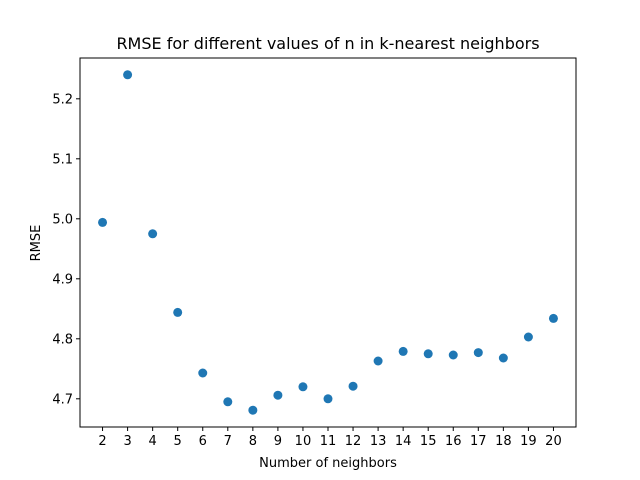  I want to click on x-tick-label: 12, so click(353, 441).